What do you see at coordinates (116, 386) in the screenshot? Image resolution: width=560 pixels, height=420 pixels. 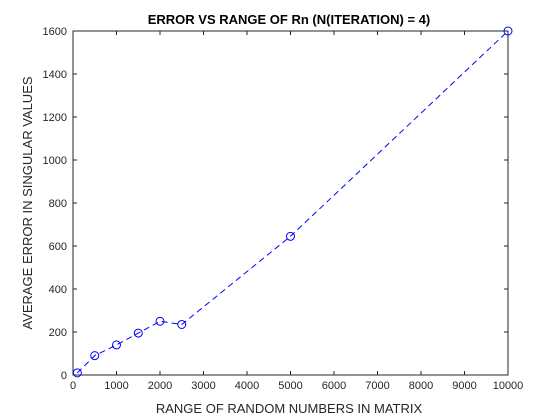 I see `x-tick-label: 1000` at bounding box center [116, 386].